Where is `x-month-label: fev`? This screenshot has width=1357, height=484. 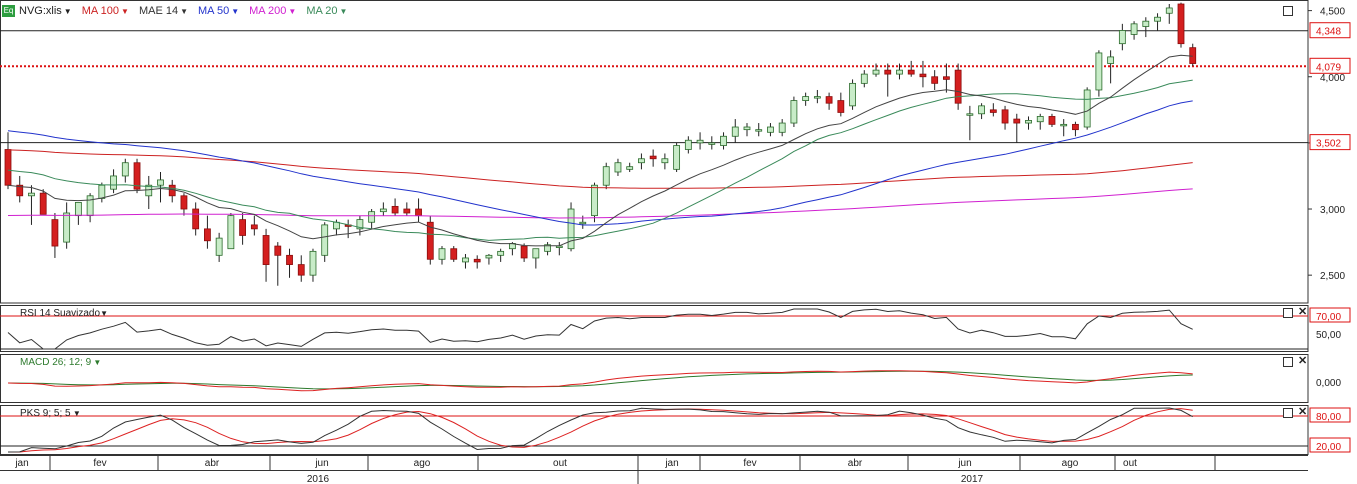
x-month-label: fev is located at coordinates (749, 463).